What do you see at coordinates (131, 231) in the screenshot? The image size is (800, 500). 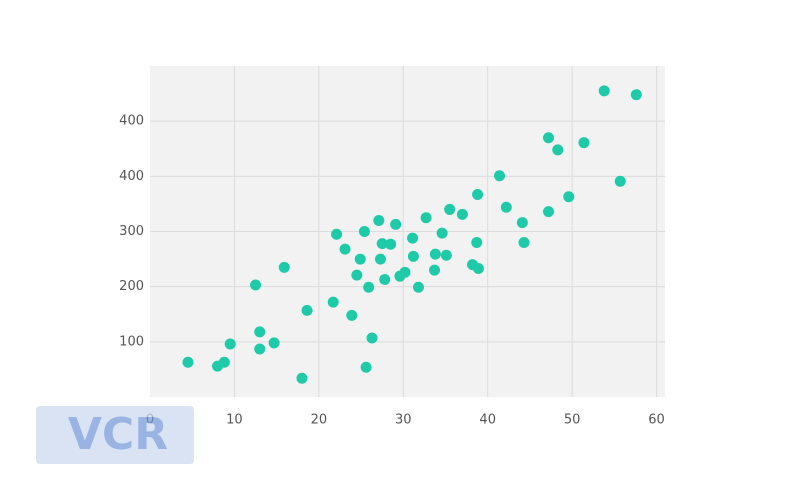 I see `y-tick-label: 300` at bounding box center [131, 231].